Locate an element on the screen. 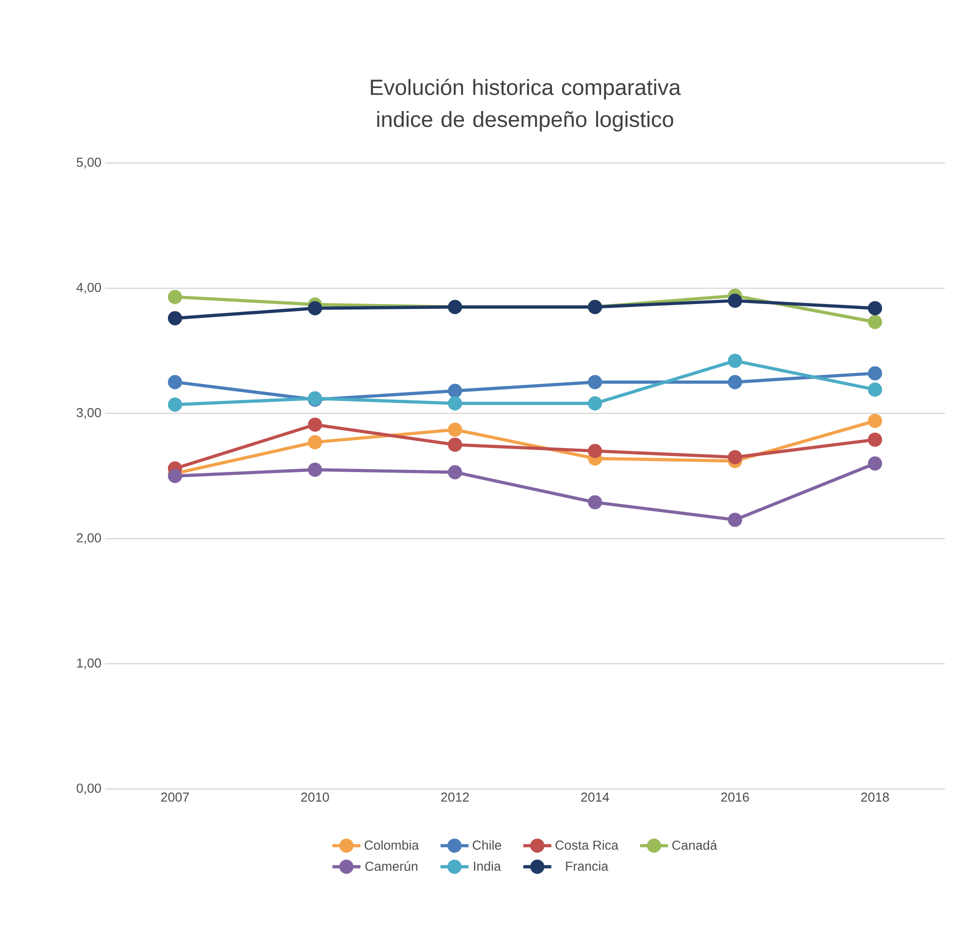 This screenshot has height=948, width=964. legend-label: India is located at coordinates (488, 866).